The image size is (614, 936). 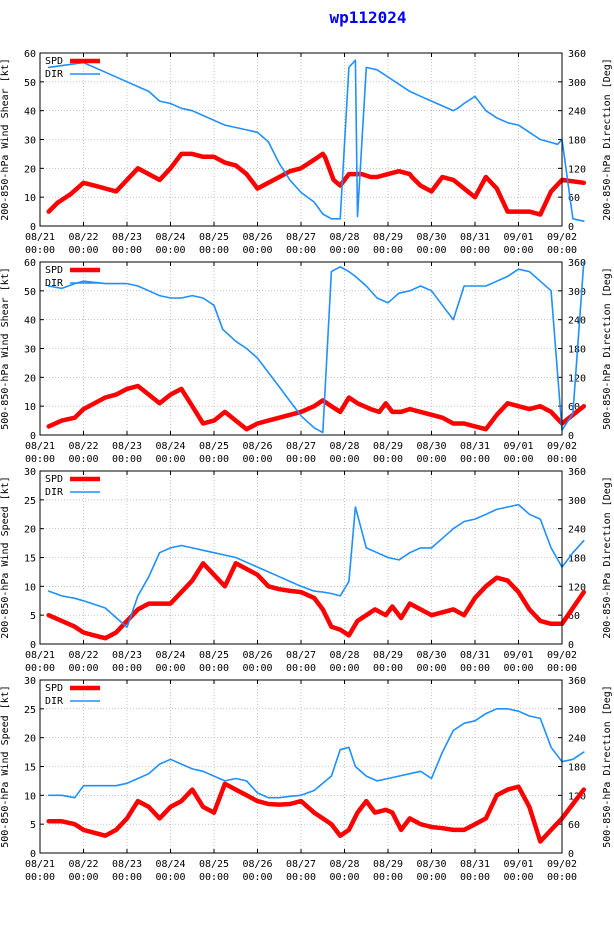 I want to click on y-axis-label: 200-850-hPa Wind Shear [kt], so click(x=5, y=139).